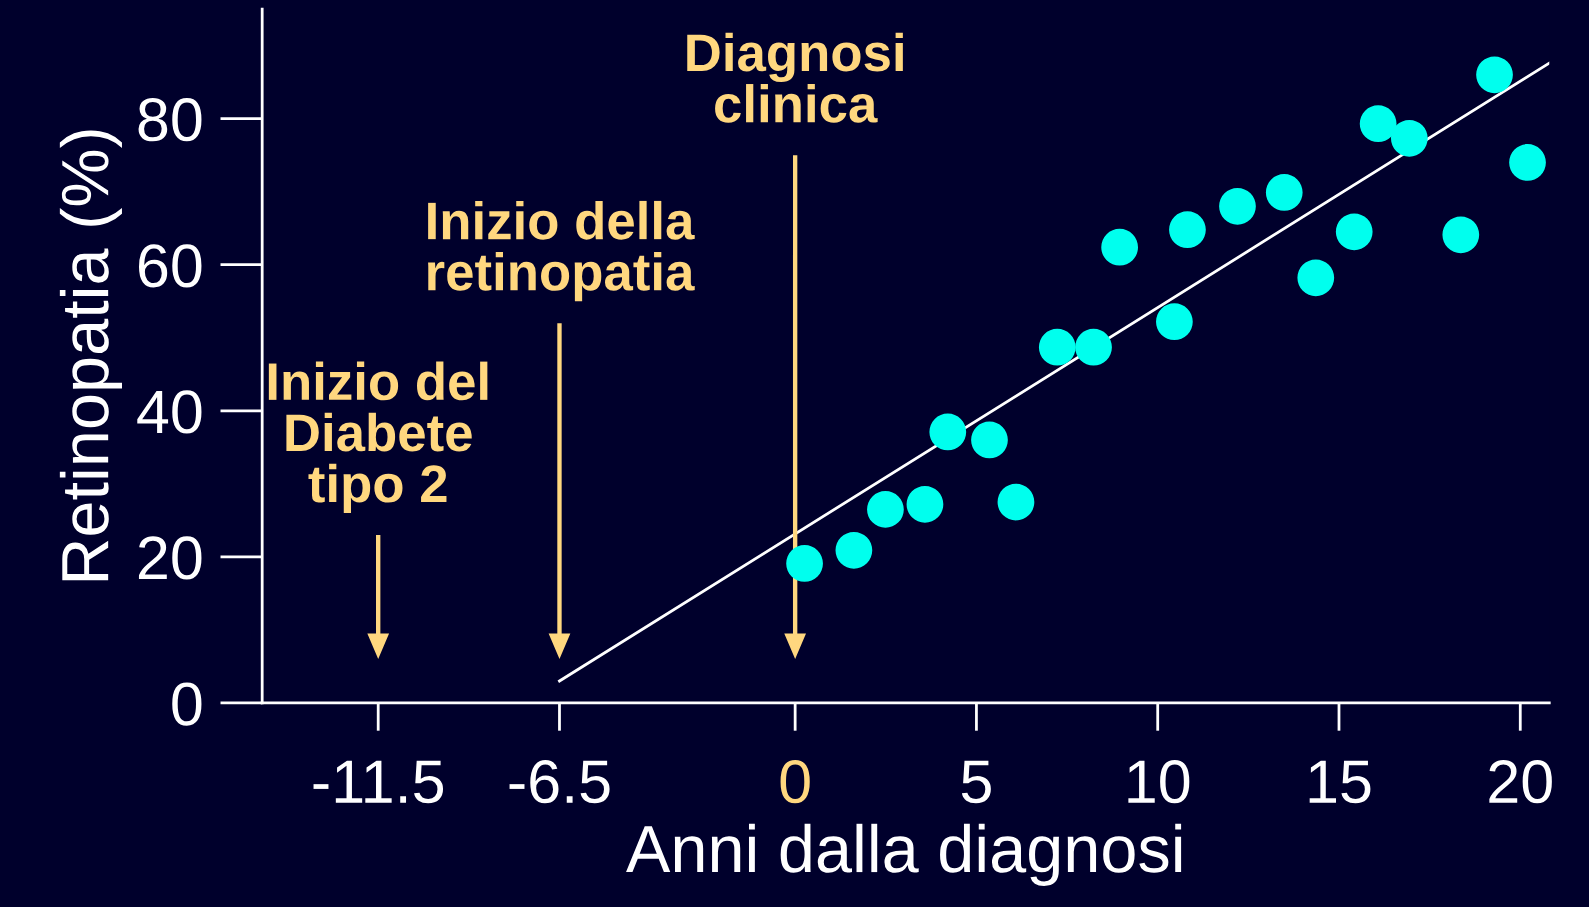 This screenshot has width=1589, height=907. What do you see at coordinates (559, 782) in the screenshot?
I see `x-tick-label: -6.5` at bounding box center [559, 782].